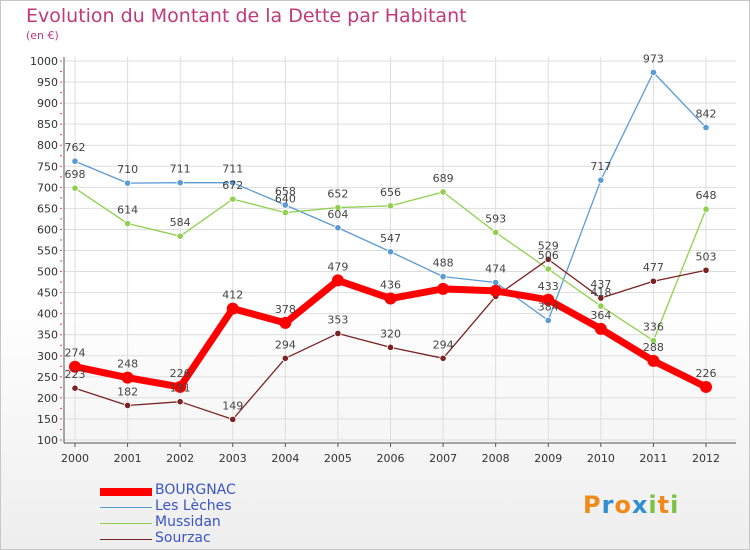  What do you see at coordinates (443, 178) in the screenshot?
I see `data-label: 689` at bounding box center [443, 178].